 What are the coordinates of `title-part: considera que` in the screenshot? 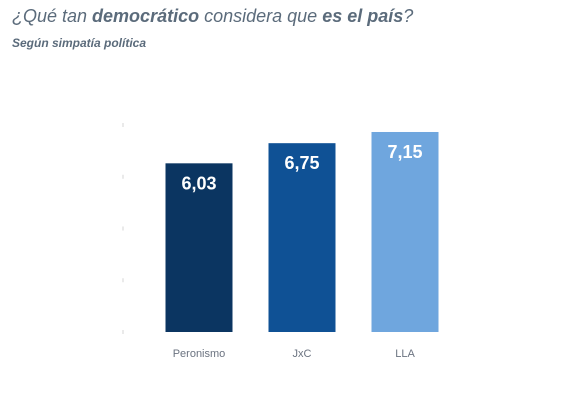 It's located at (261, 16).